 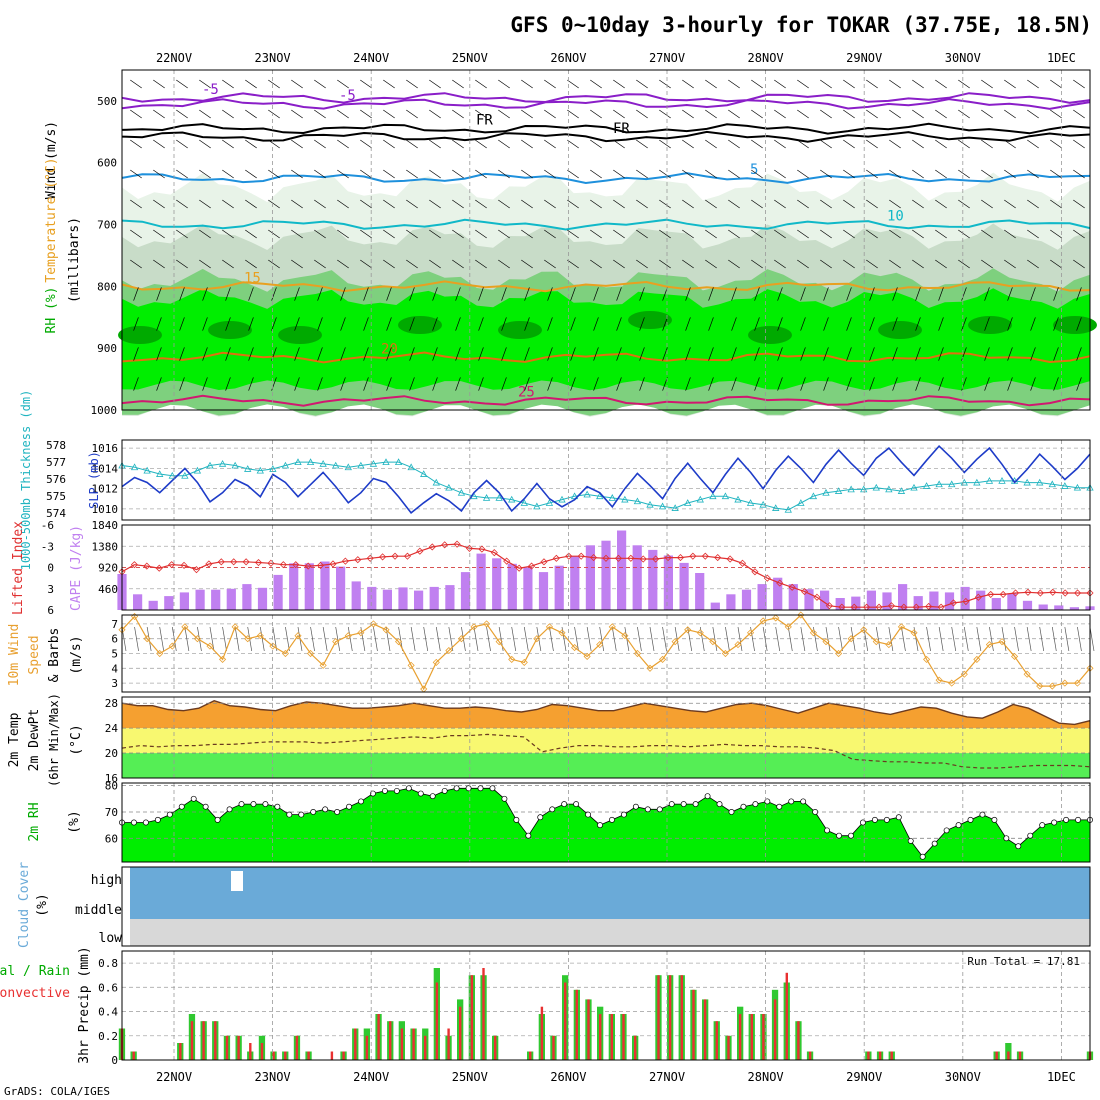 What do you see at coordinates (605, 575) in the screenshot?
I see `lifted-index-line` at bounding box center [605, 575].